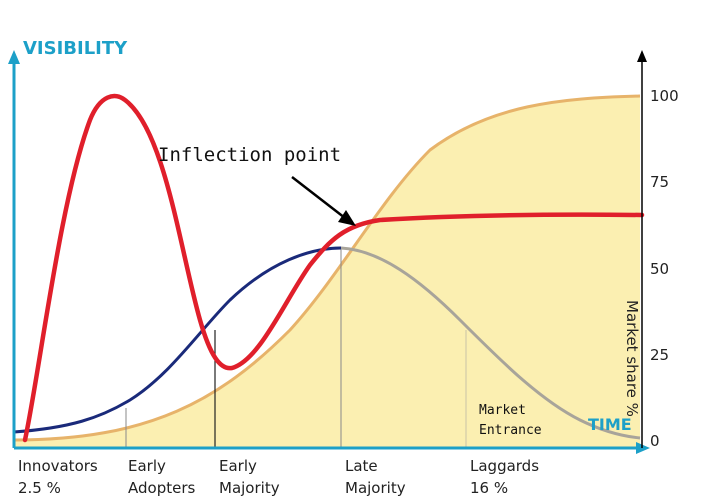 The width and height of the screenshot is (715, 500). I want to click on segment-late-majority: Late Majority, so click(375, 477).